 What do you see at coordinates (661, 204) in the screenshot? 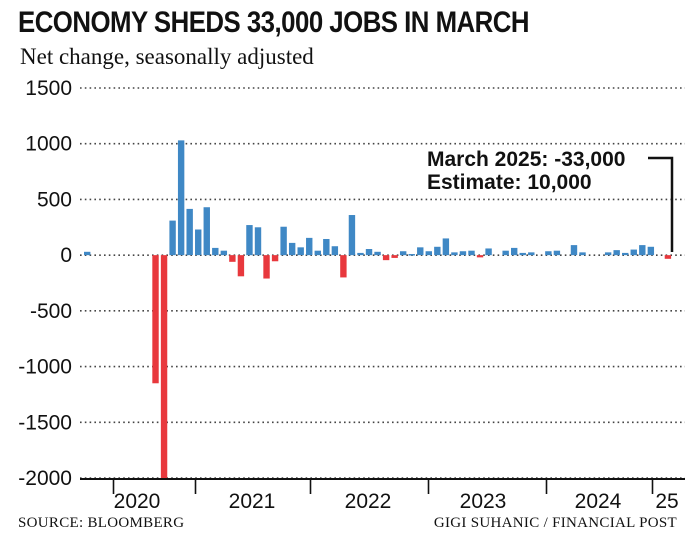
I see `annotation-leader-line` at bounding box center [661, 204].